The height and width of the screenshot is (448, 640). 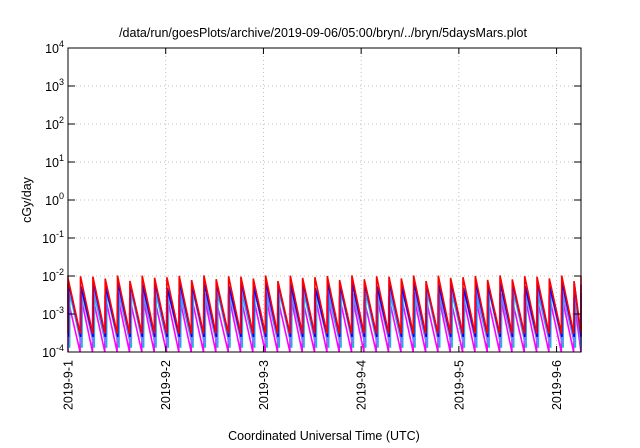 I want to click on y-tick-label: 10⁻², so click(x=53, y=275).